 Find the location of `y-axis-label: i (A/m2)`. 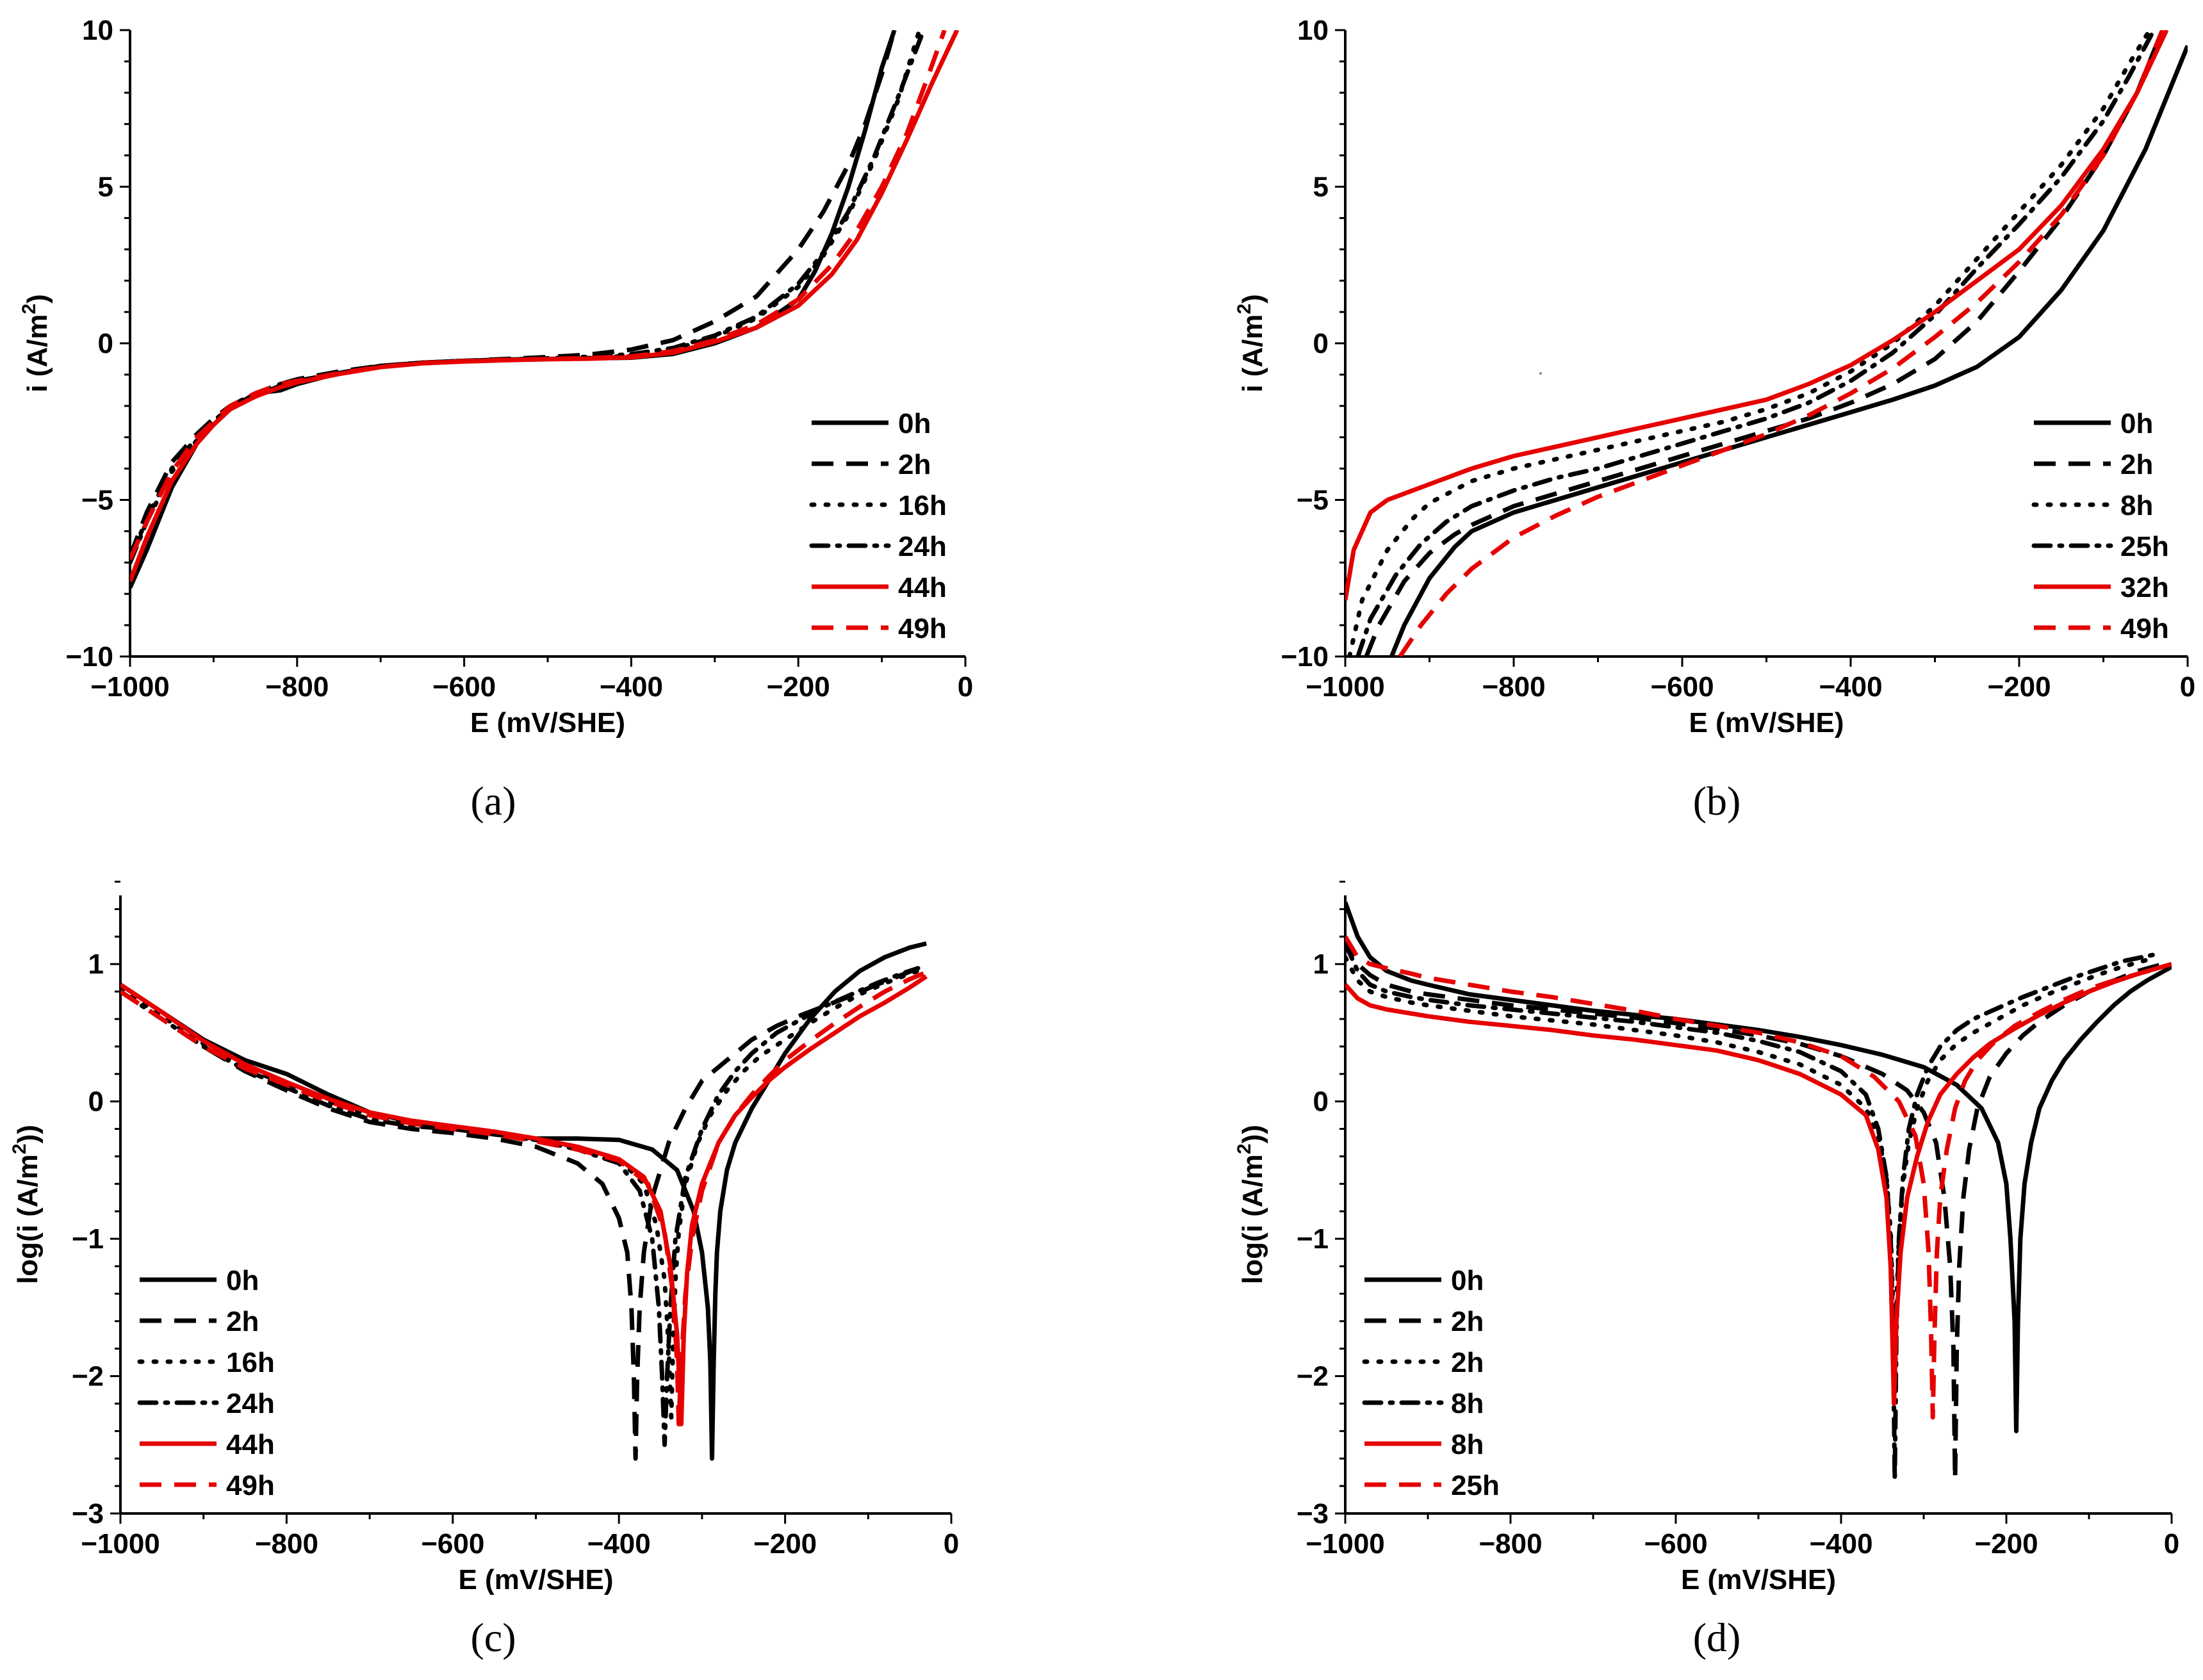

y-axis-label: i (A/m2) is located at coordinates (36, 344).